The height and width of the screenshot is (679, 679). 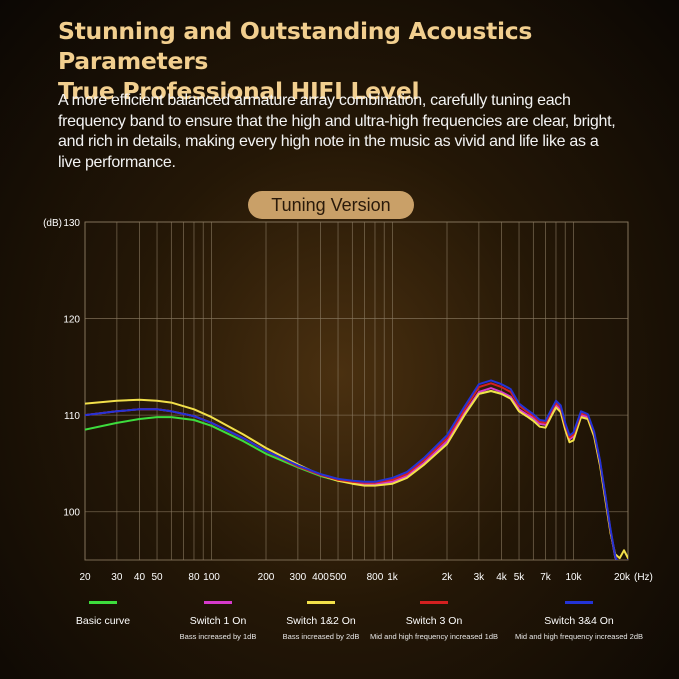 I want to click on x-tick-label: 50, so click(x=157, y=577).